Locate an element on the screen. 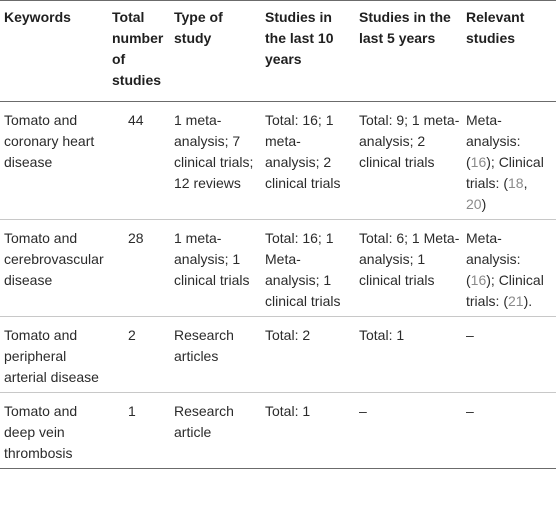 The height and width of the screenshot is (510, 556). cell-last-5: Total: 1 is located at coordinates (382, 335).